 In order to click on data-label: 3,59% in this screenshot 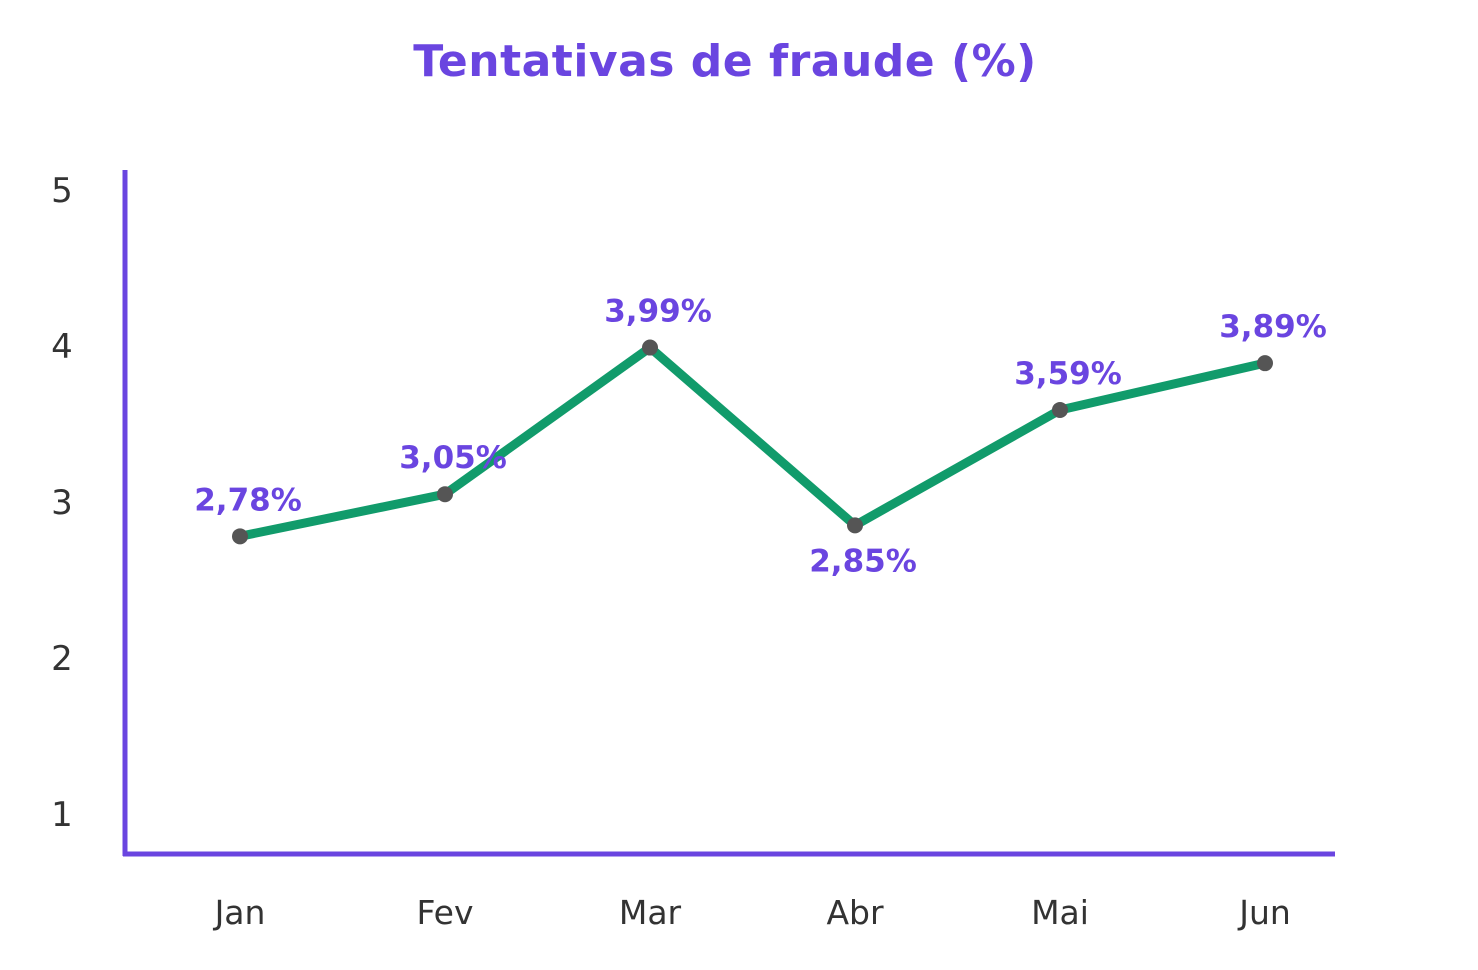, I will do `click(1068, 374)`.